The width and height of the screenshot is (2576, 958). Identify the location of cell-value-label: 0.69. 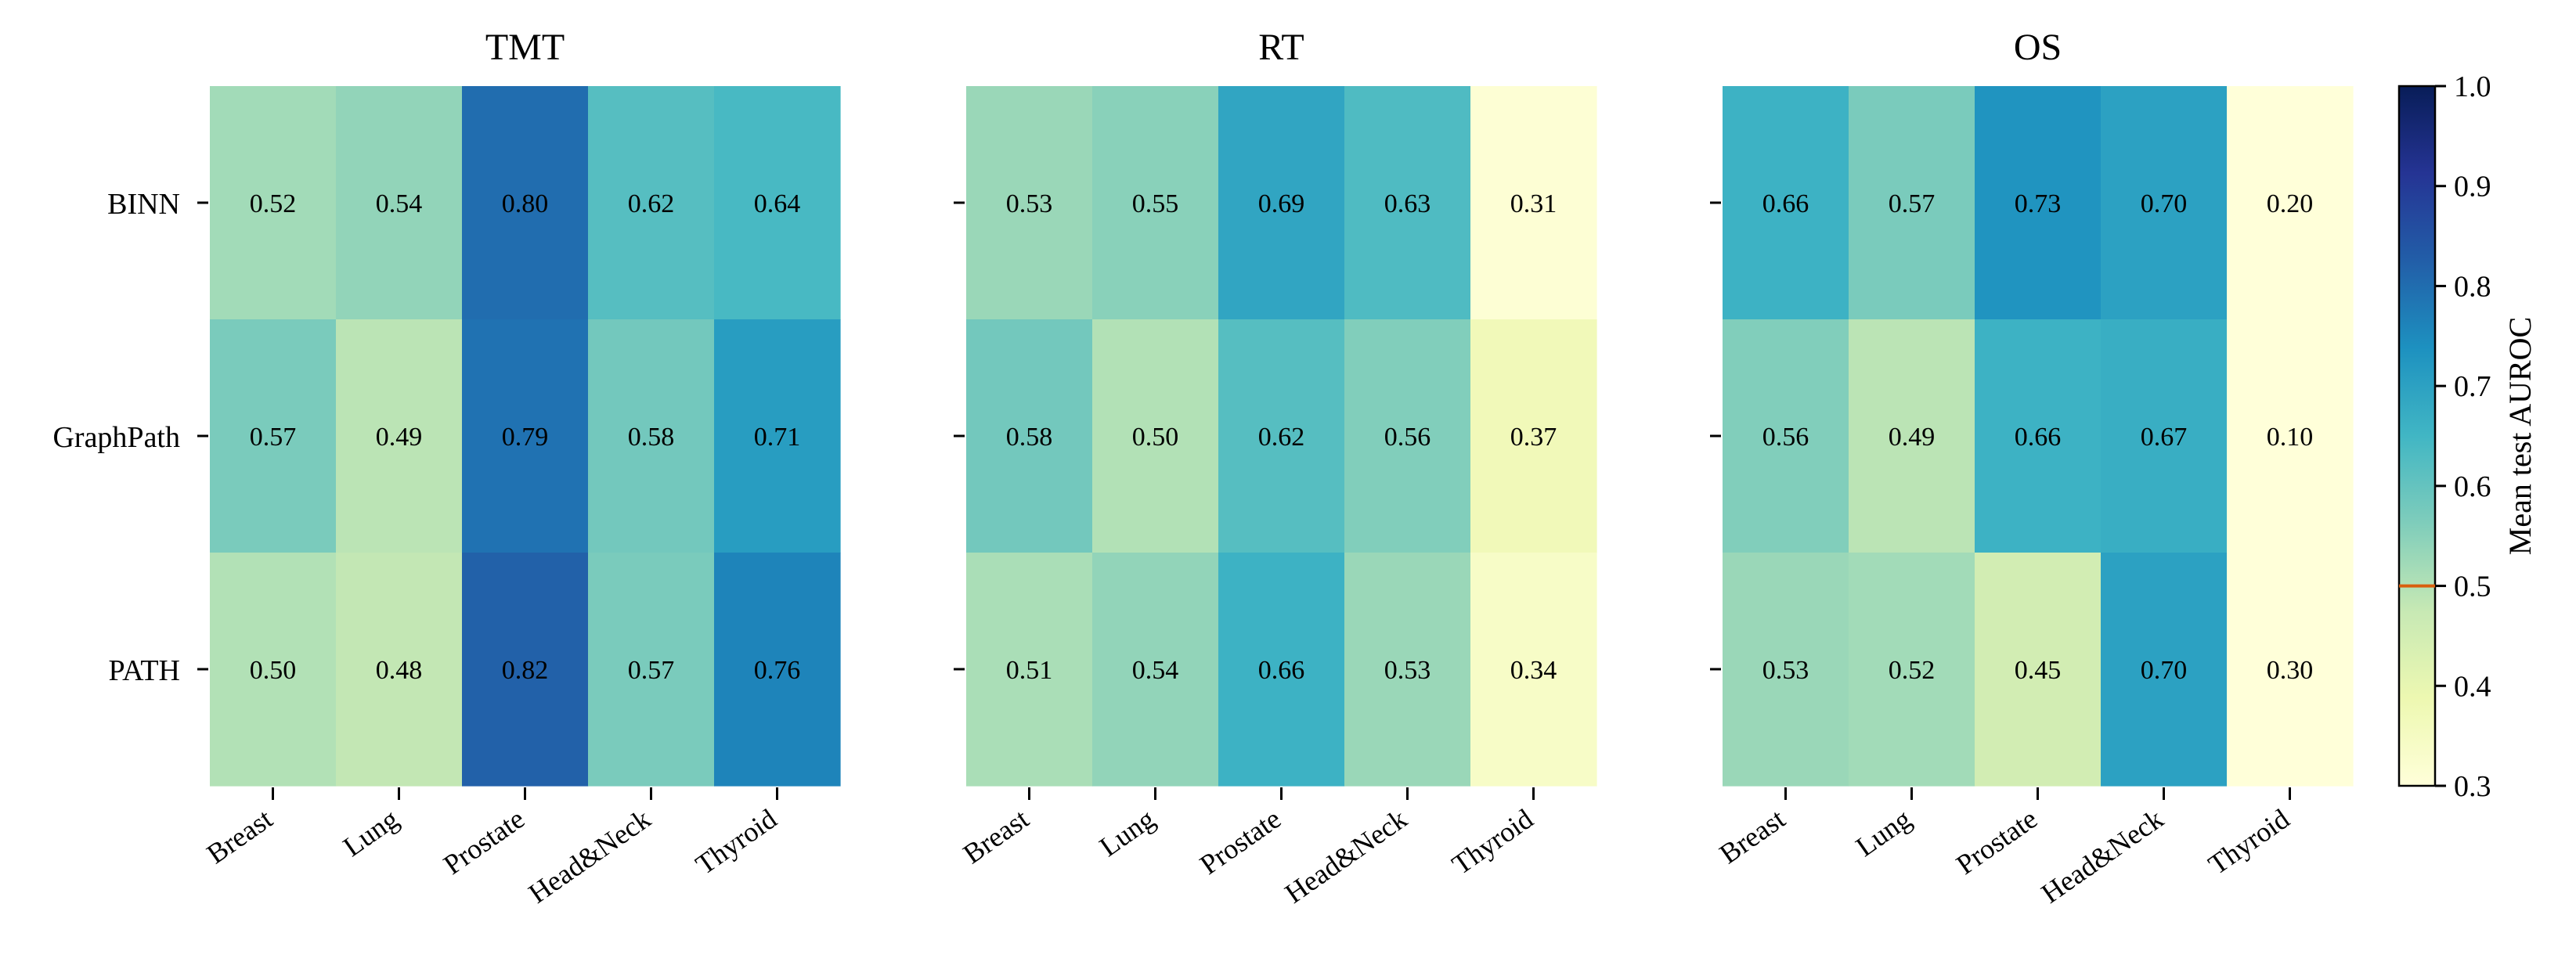
(1281, 203).